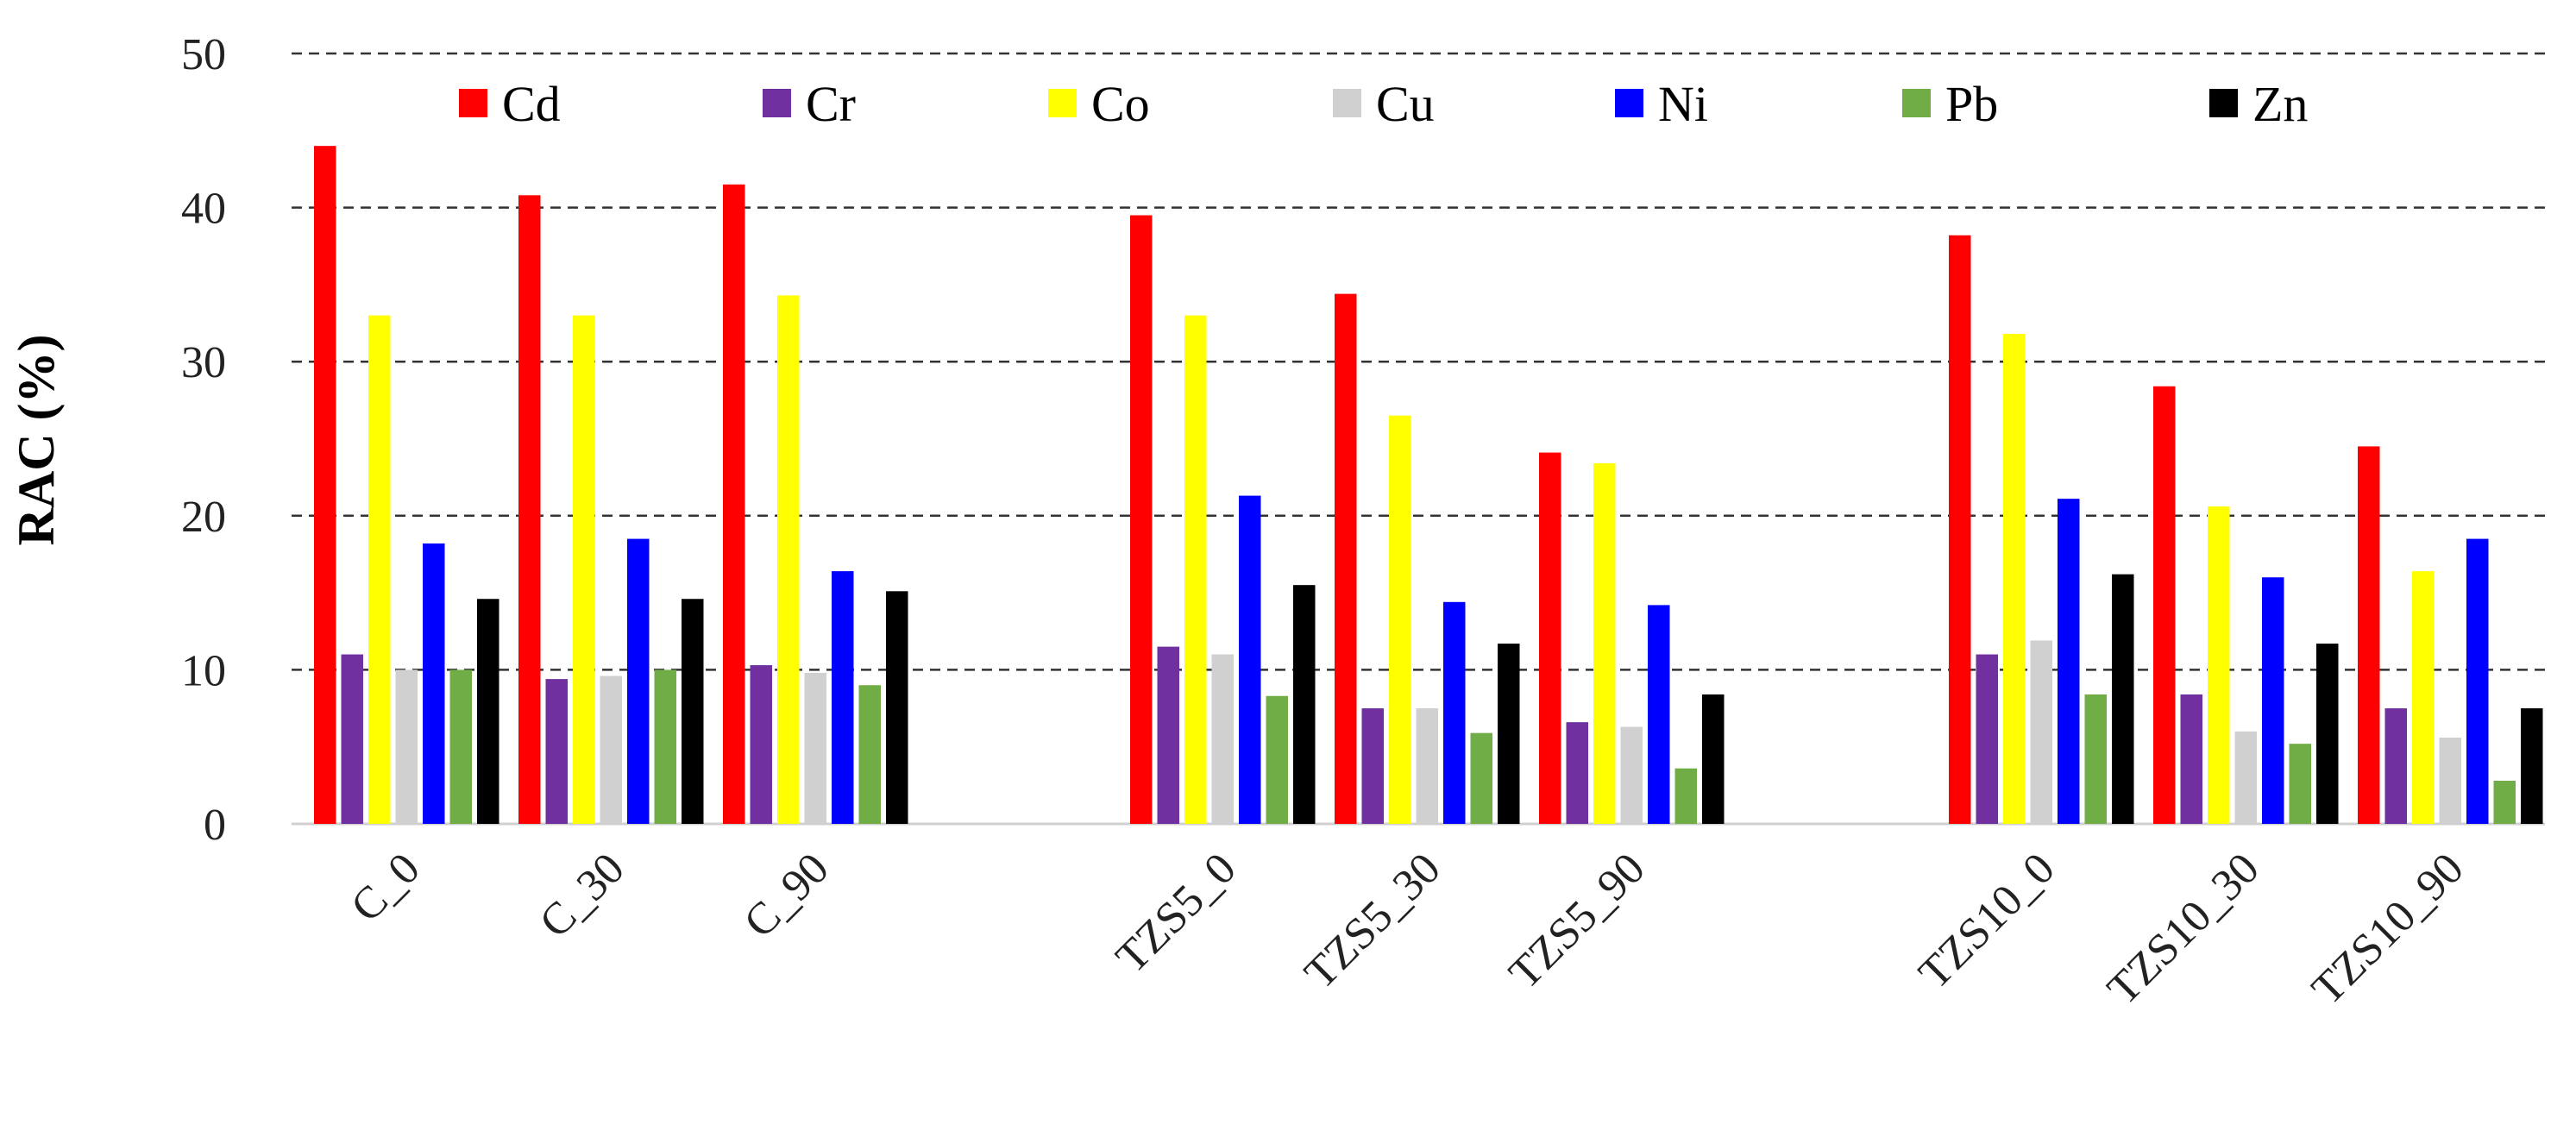 This screenshot has width=2576, height=1131. What do you see at coordinates (203, 670) in the screenshot?
I see `y-tick-label: 10` at bounding box center [203, 670].